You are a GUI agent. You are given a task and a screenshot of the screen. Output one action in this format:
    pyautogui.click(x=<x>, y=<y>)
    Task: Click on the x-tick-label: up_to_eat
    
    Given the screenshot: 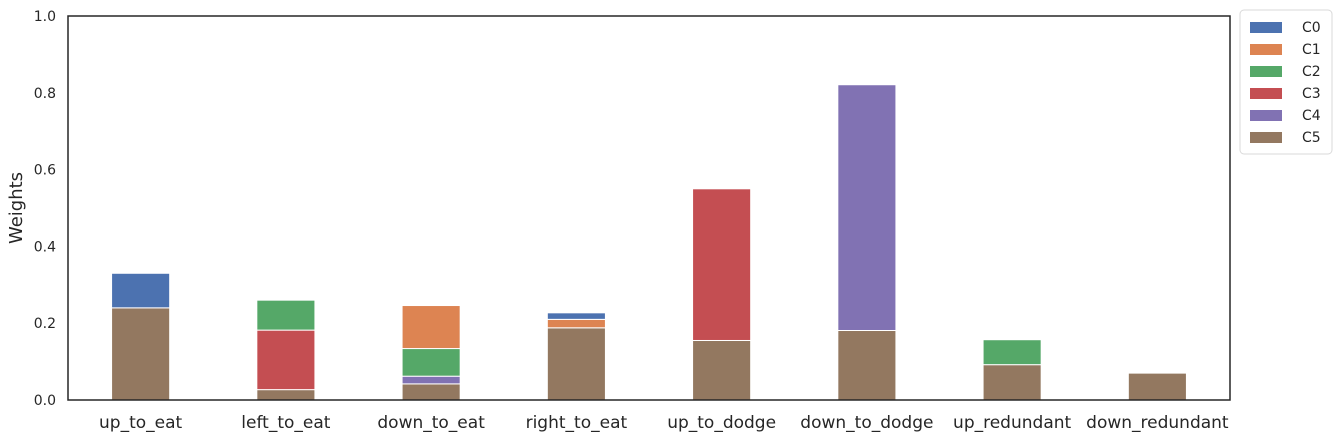 What is the action you would take?
    pyautogui.click(x=141, y=423)
    